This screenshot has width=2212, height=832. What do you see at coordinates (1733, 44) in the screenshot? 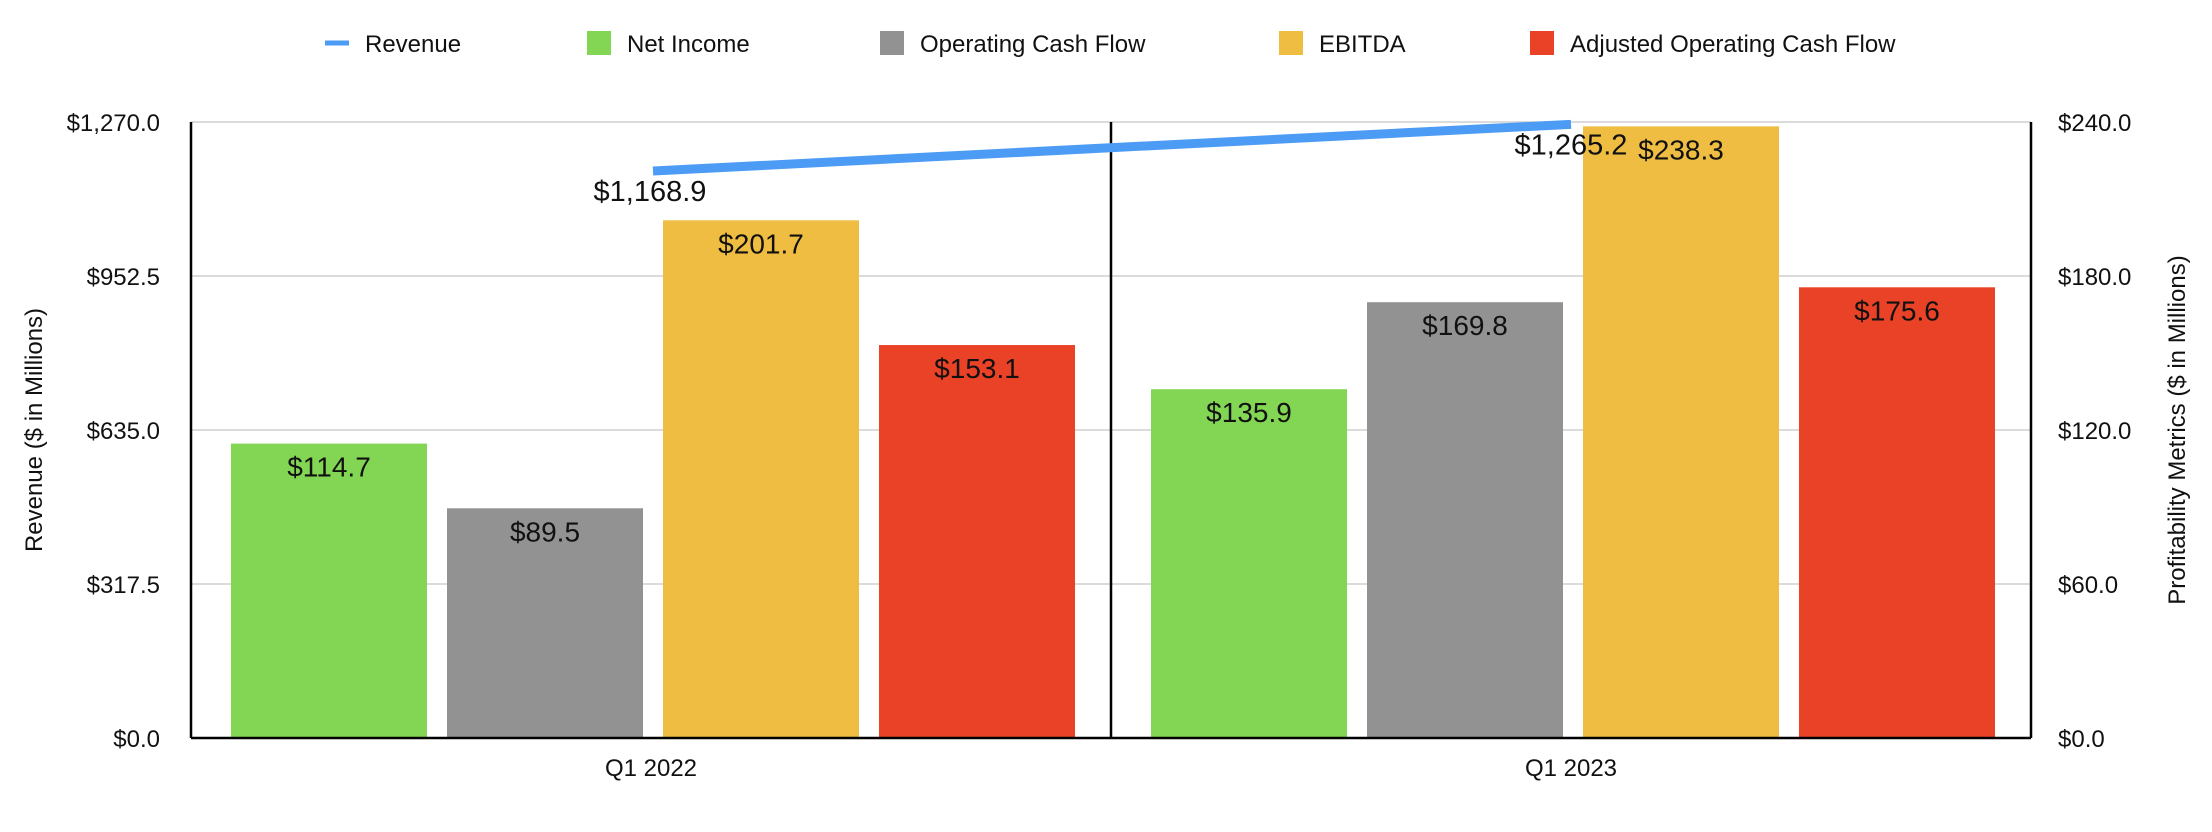
I see `legend-label: Adjusted Operating Cash Flow` at bounding box center [1733, 44].